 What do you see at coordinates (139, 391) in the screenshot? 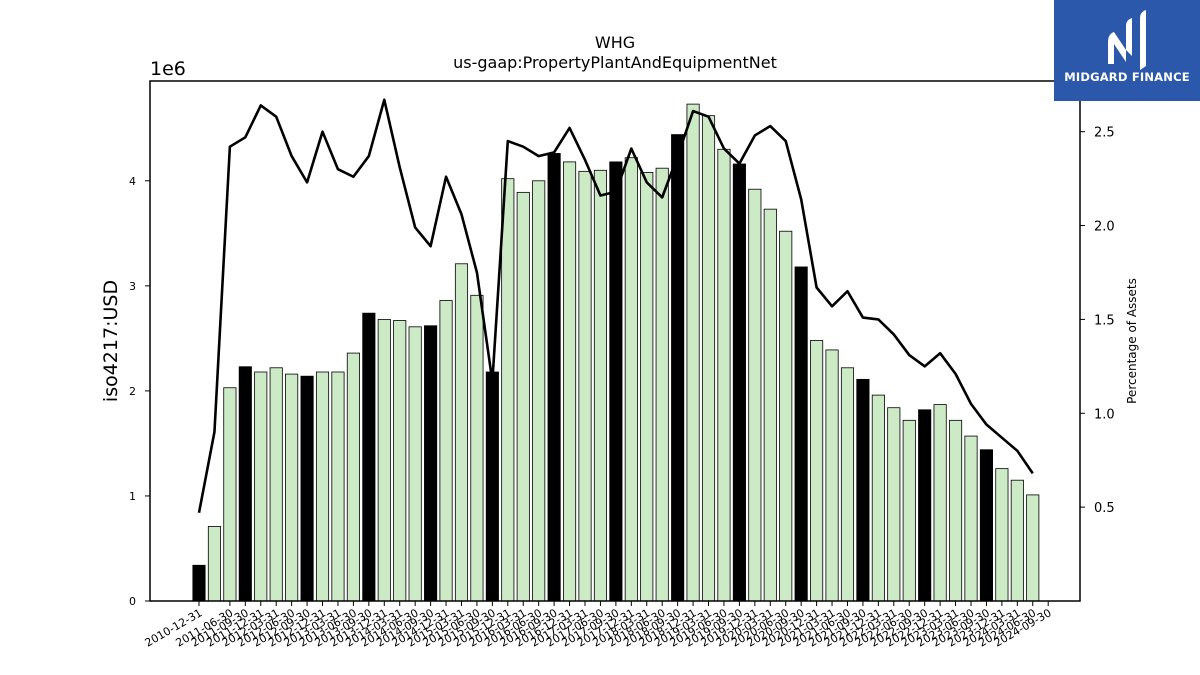
I see `y-axis: 0 1 2 3 4` at bounding box center [139, 391].